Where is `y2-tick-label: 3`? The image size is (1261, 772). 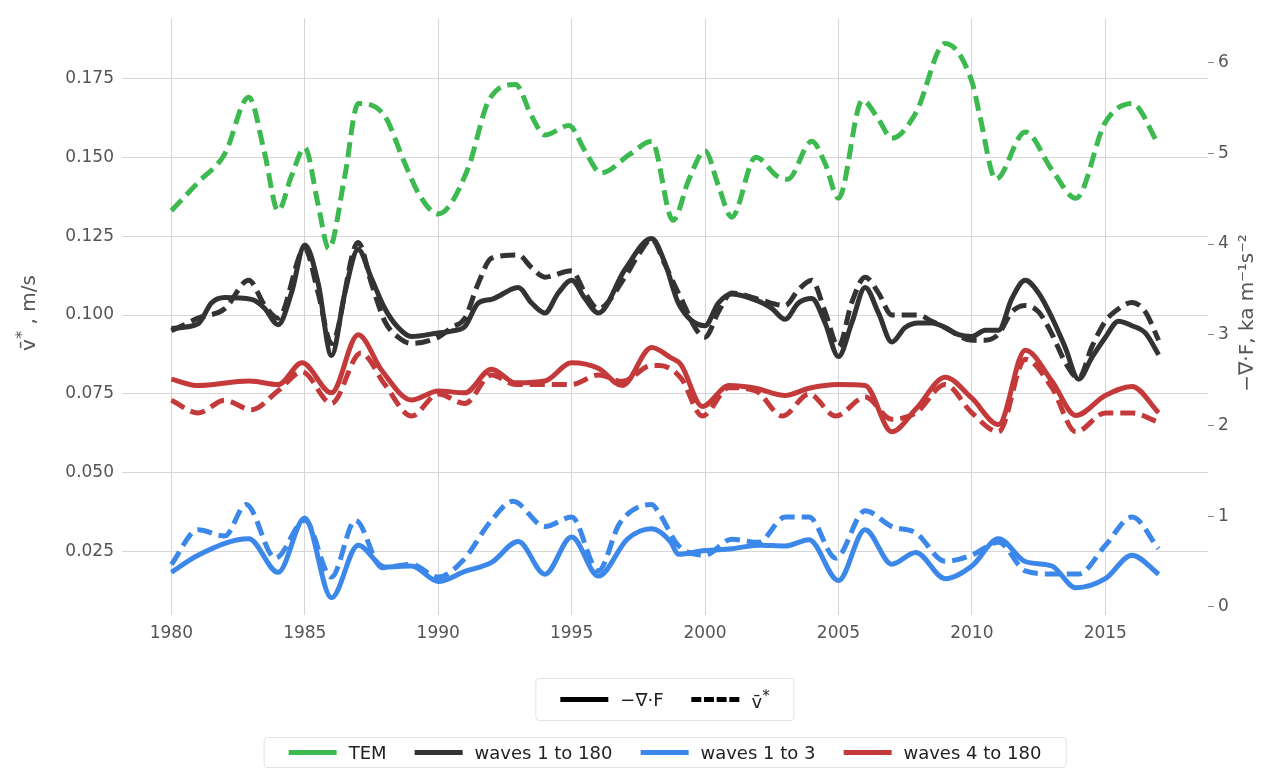 y2-tick-label: 3 is located at coordinates (1223, 333).